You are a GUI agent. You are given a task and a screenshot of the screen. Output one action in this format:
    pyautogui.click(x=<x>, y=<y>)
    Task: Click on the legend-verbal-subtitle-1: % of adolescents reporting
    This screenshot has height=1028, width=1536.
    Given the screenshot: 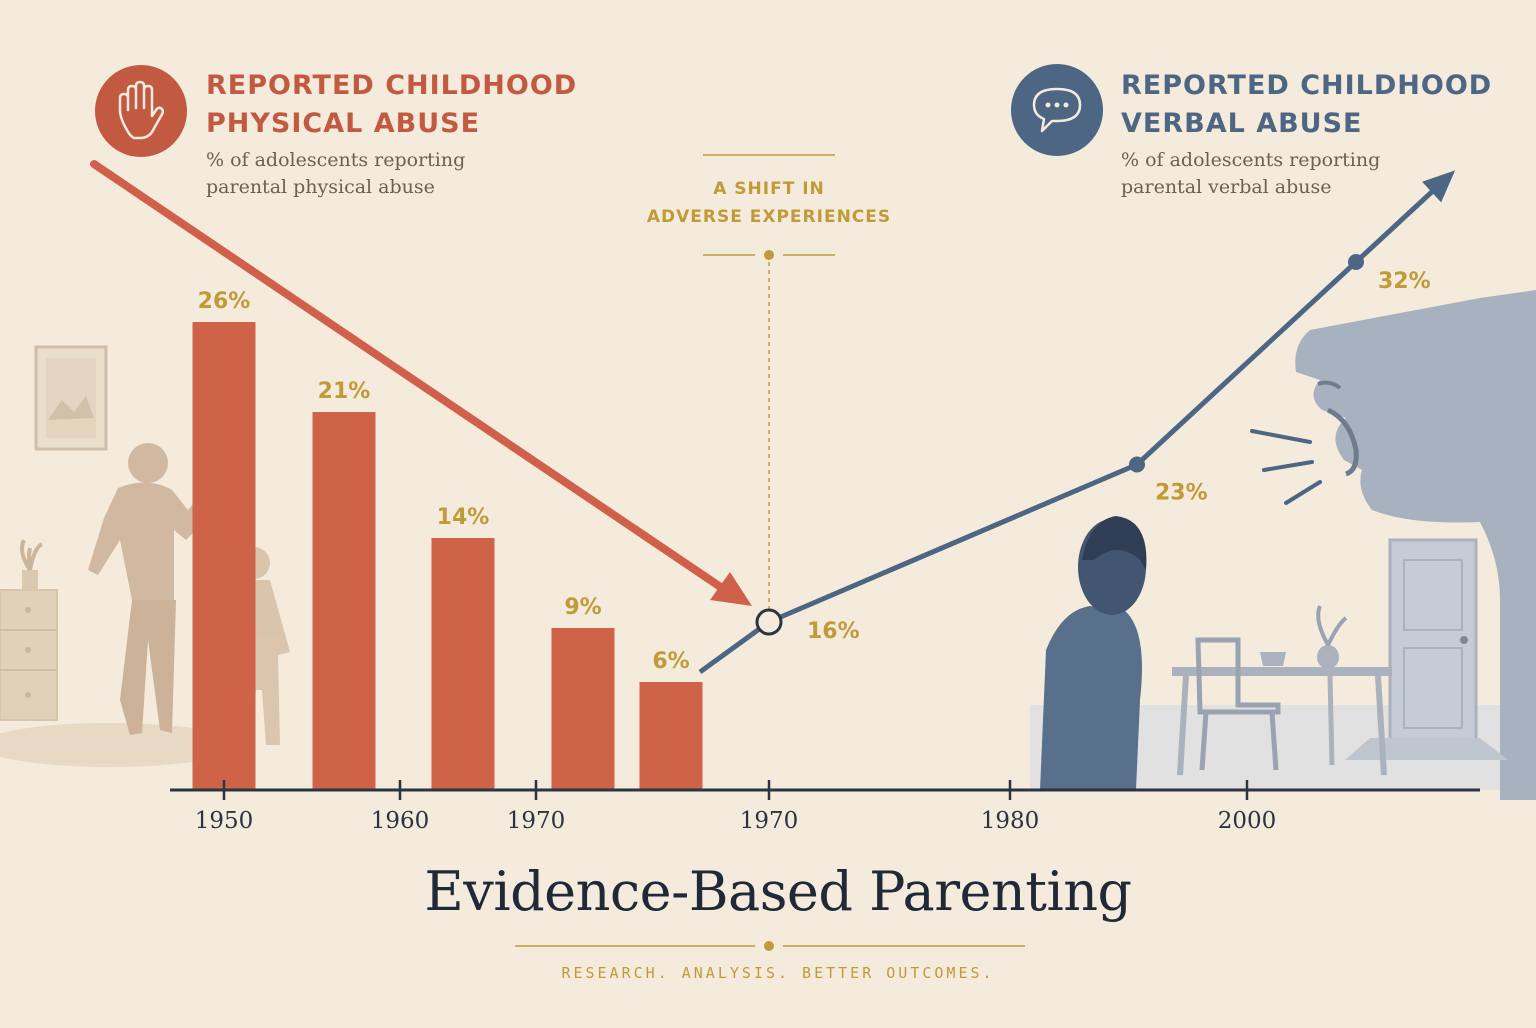 What is the action you would take?
    pyautogui.click(x=1251, y=160)
    